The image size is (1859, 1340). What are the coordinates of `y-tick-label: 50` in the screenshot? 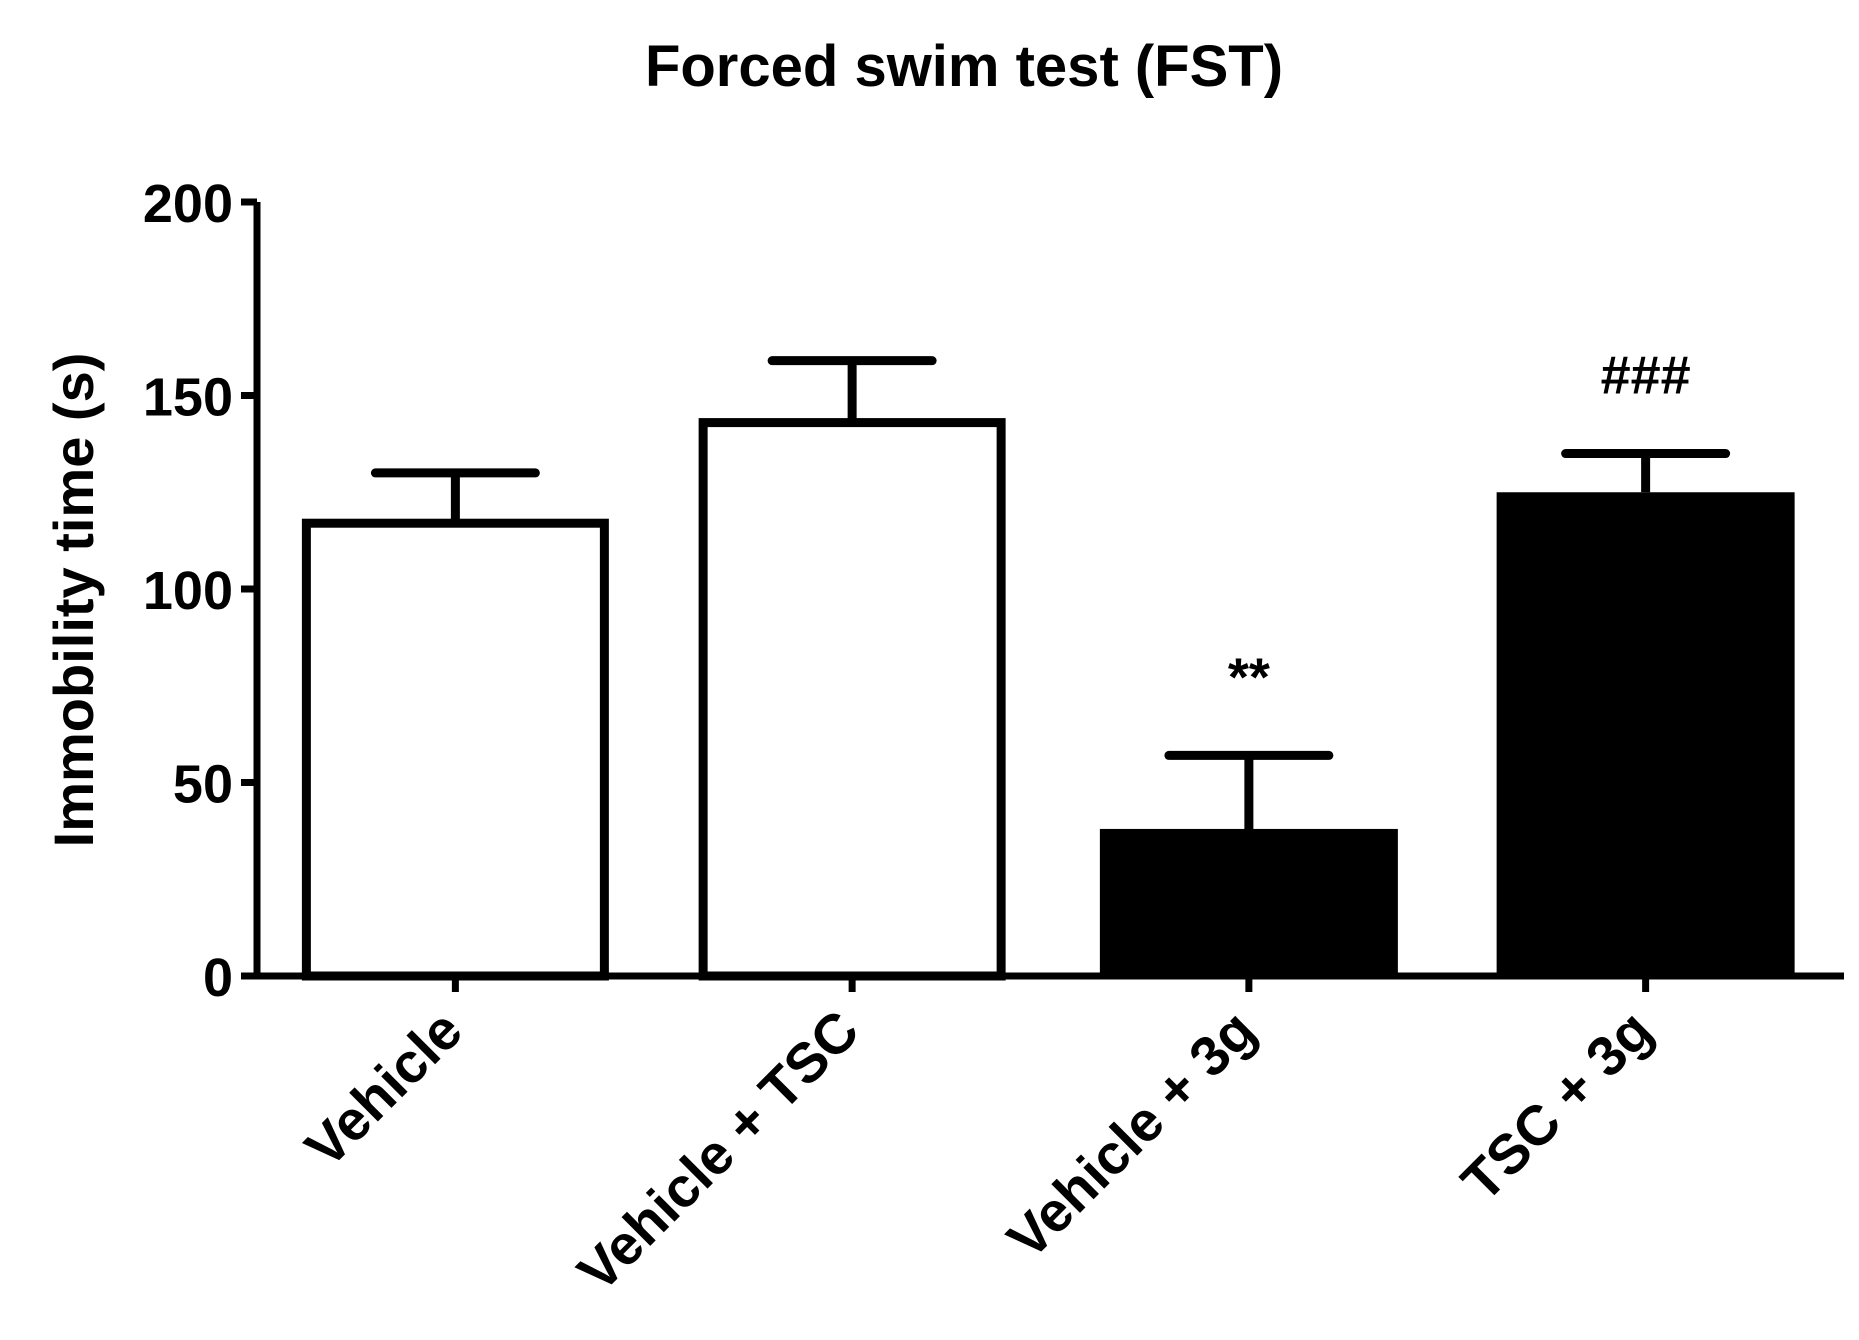 It's located at (203, 785).